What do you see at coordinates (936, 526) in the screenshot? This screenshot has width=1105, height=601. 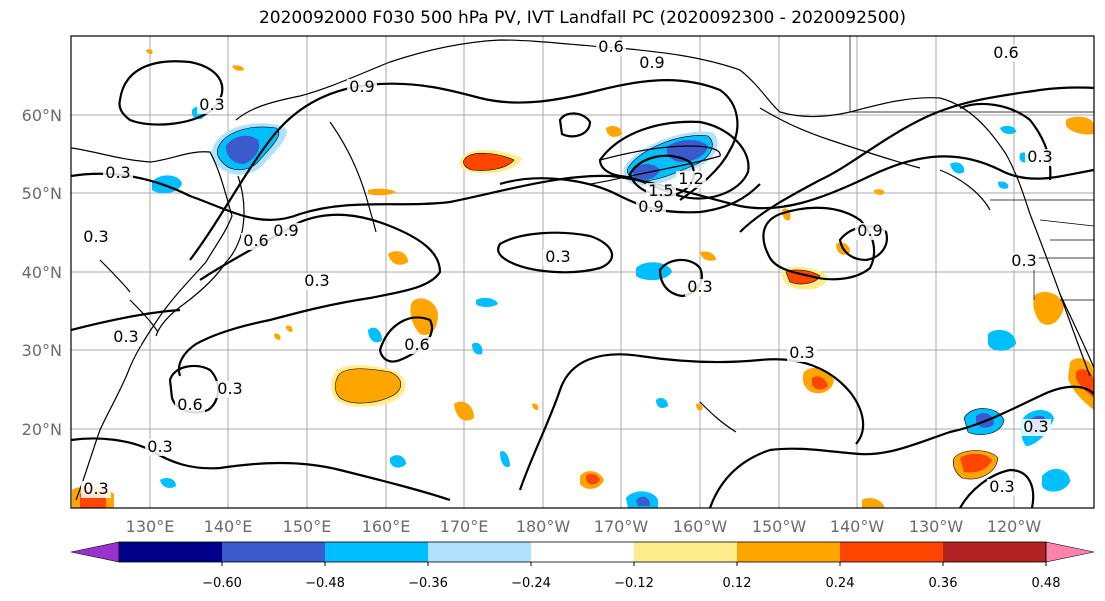 I see `longitude-label: 130°W` at bounding box center [936, 526].